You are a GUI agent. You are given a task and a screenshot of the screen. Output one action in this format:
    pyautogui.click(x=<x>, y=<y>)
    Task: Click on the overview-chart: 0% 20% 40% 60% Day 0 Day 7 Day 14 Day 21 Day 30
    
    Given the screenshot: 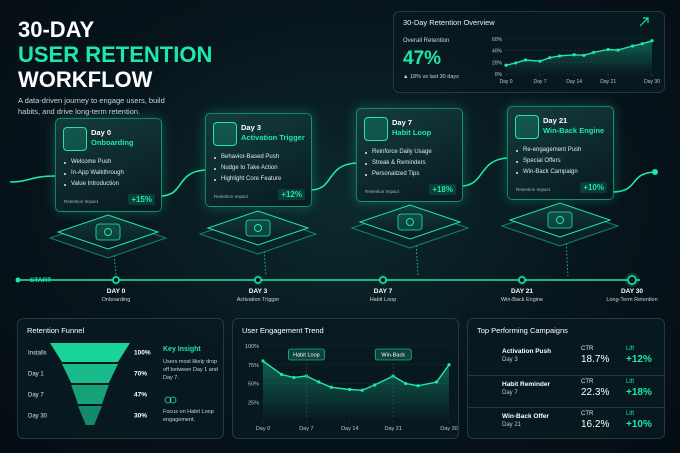 What is the action you would take?
    pyautogui.click(x=576, y=51)
    